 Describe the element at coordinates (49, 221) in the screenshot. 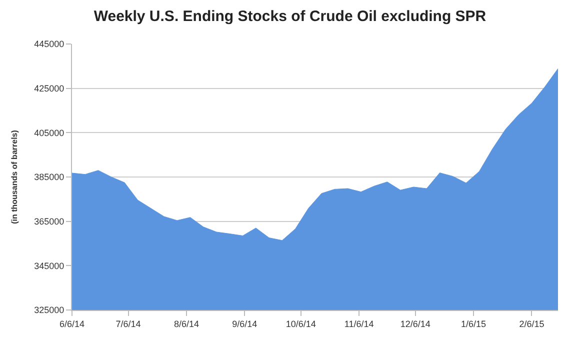

I see `y-tick-label: 365000` at that location.